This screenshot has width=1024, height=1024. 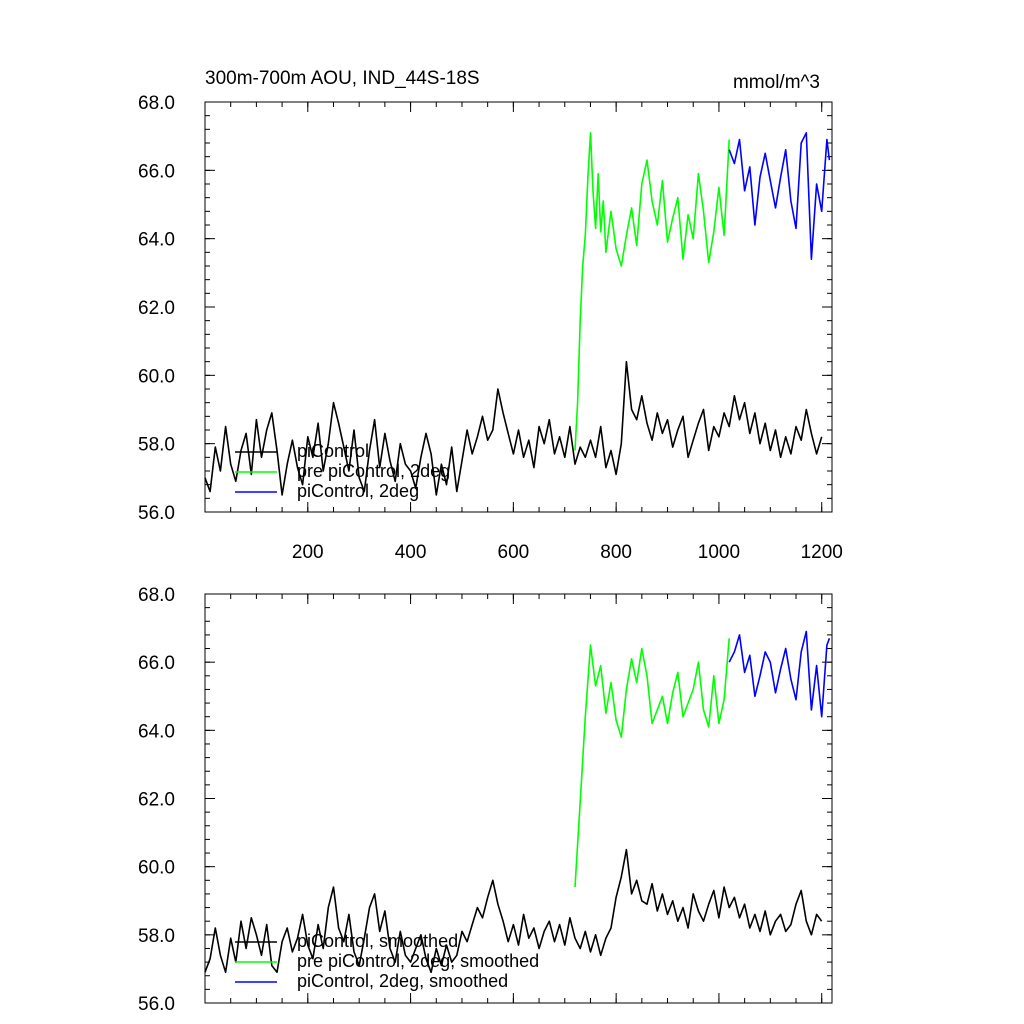 I want to click on legend-label: pre piControl, 2deg, so click(x=373, y=471).